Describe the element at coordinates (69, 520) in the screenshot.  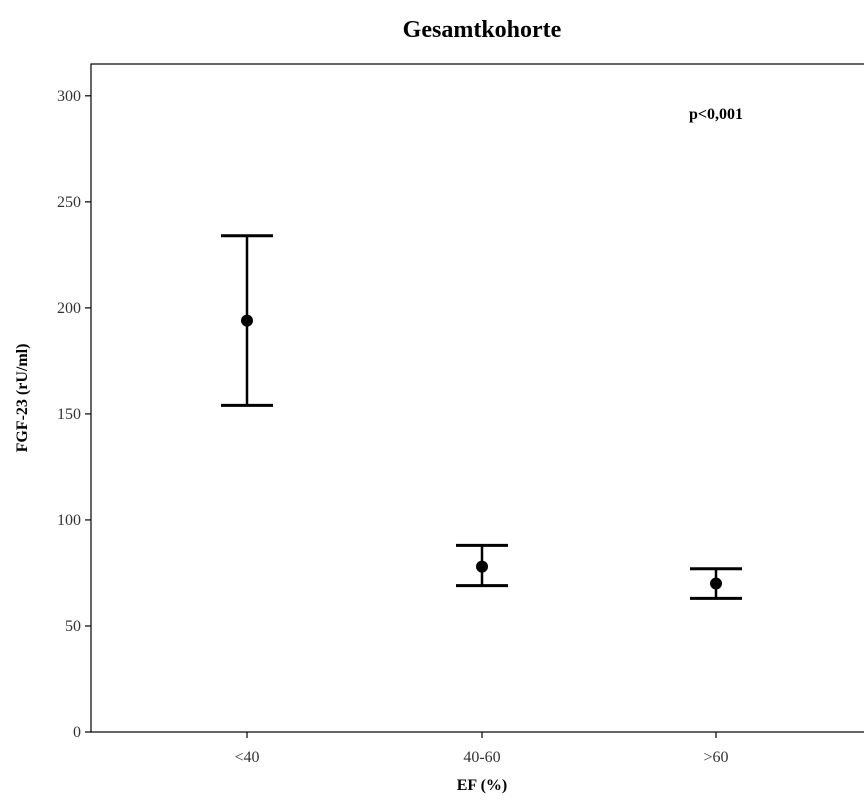
I see `y-tick-label: 100` at that location.